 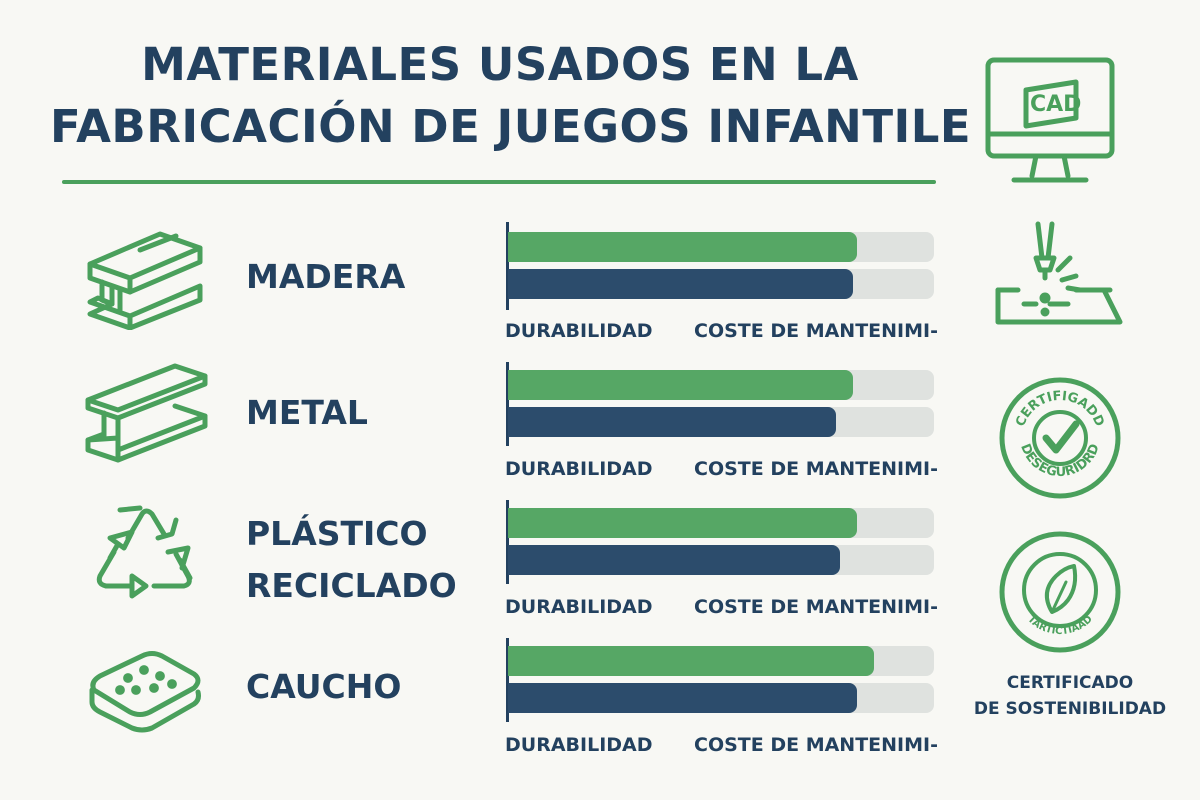 I want to click on material-label-plastico-reciclado: PLÁSTICO RECICLADO, so click(x=361, y=560).